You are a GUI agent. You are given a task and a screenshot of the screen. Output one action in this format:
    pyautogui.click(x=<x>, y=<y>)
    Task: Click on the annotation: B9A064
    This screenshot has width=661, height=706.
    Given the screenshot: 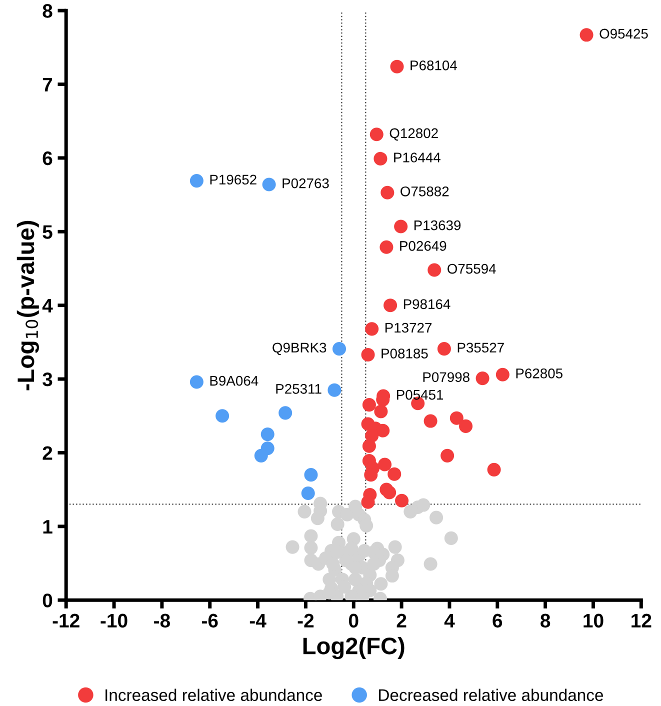 What is the action you would take?
    pyautogui.click(x=234, y=381)
    